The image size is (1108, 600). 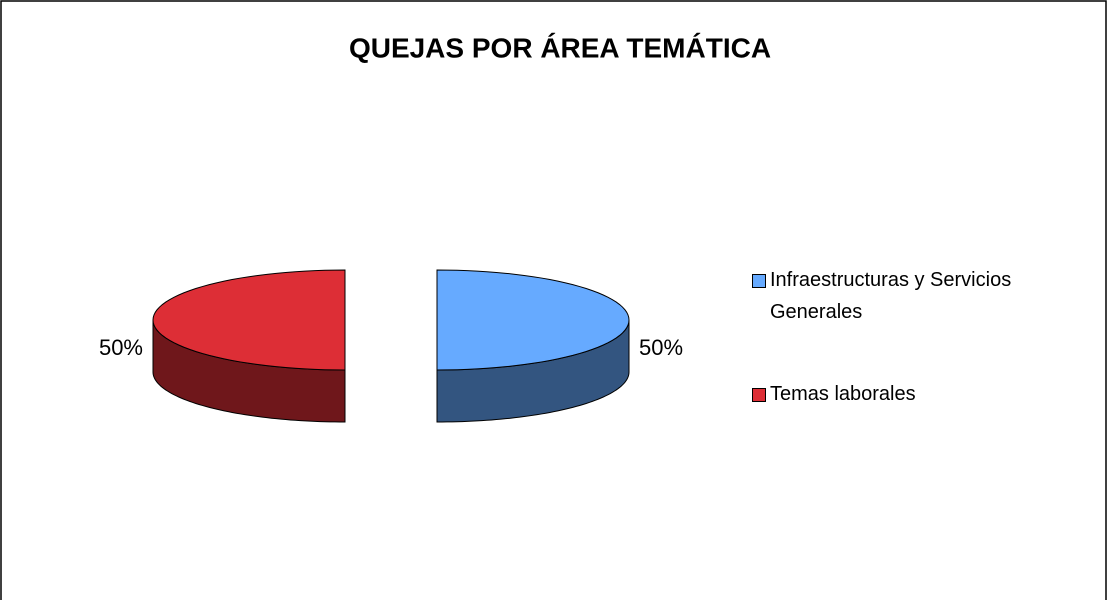 What do you see at coordinates (560, 47) in the screenshot?
I see `chart-title: QUEJAS POR ÁREA TEMÁTICA` at bounding box center [560, 47].